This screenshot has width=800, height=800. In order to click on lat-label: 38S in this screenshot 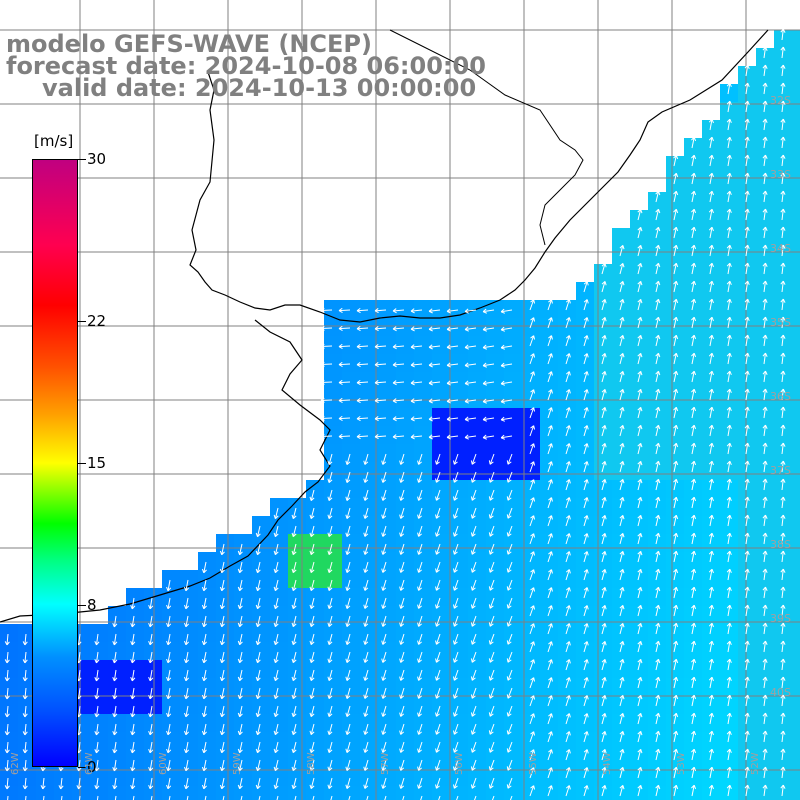, I will do `click(780, 544)`.